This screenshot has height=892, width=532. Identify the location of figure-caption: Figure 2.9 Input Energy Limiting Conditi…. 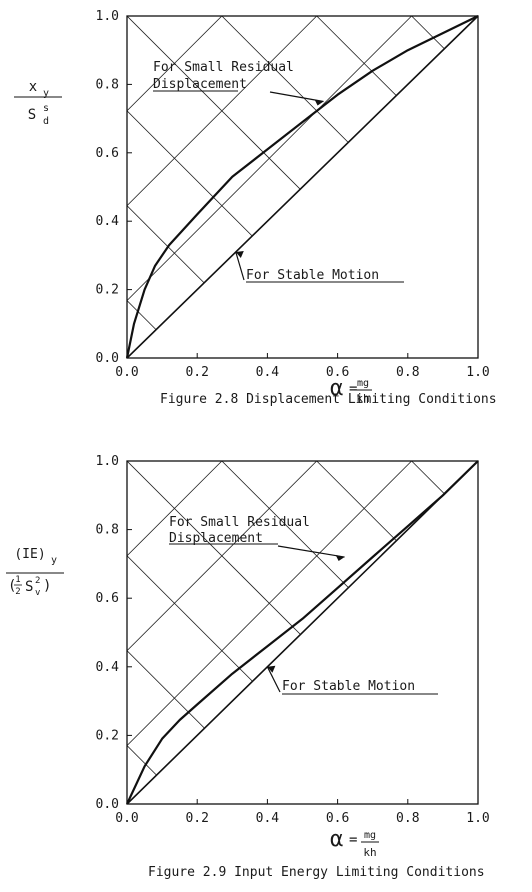
(316, 872).